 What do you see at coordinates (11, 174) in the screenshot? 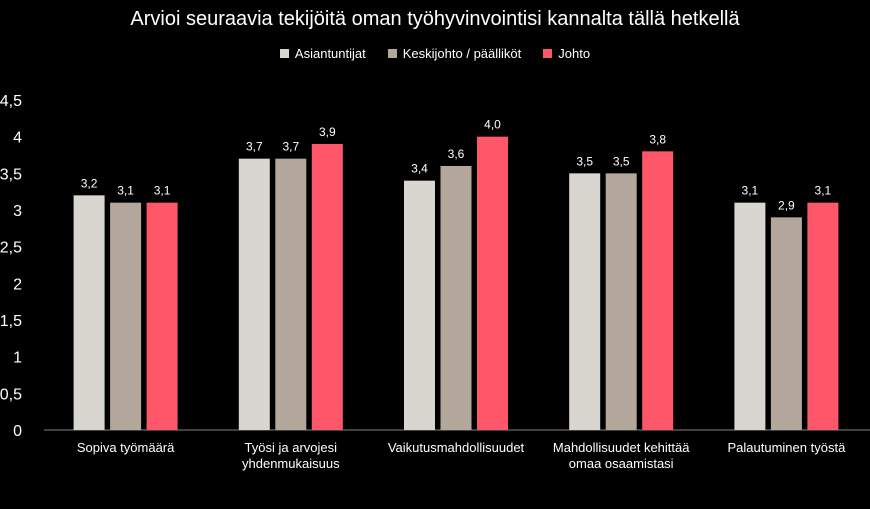
I see `y-tick-label: 3,5` at bounding box center [11, 174].